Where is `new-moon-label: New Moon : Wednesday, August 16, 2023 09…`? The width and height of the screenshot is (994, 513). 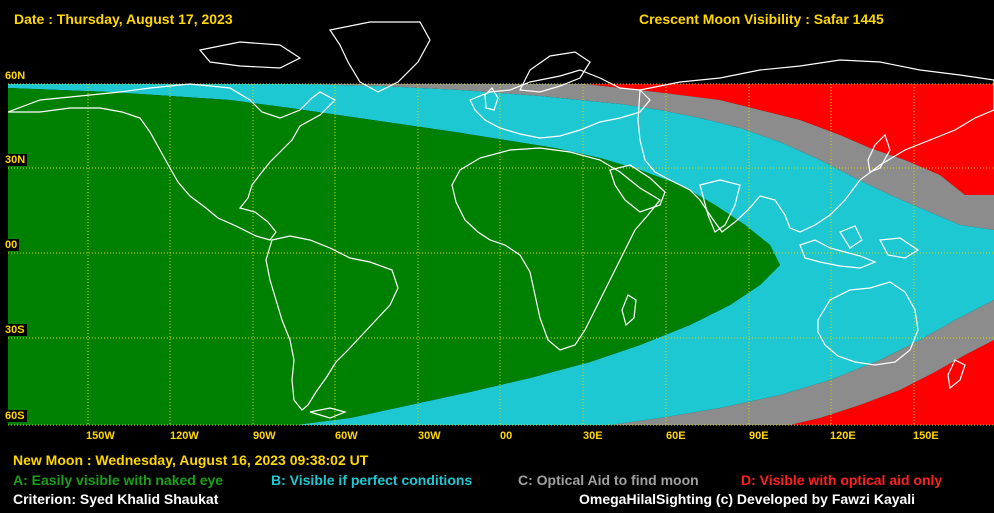 new-moon-label: New Moon : Wednesday, August 16, 2023 09… is located at coordinates (191, 460).